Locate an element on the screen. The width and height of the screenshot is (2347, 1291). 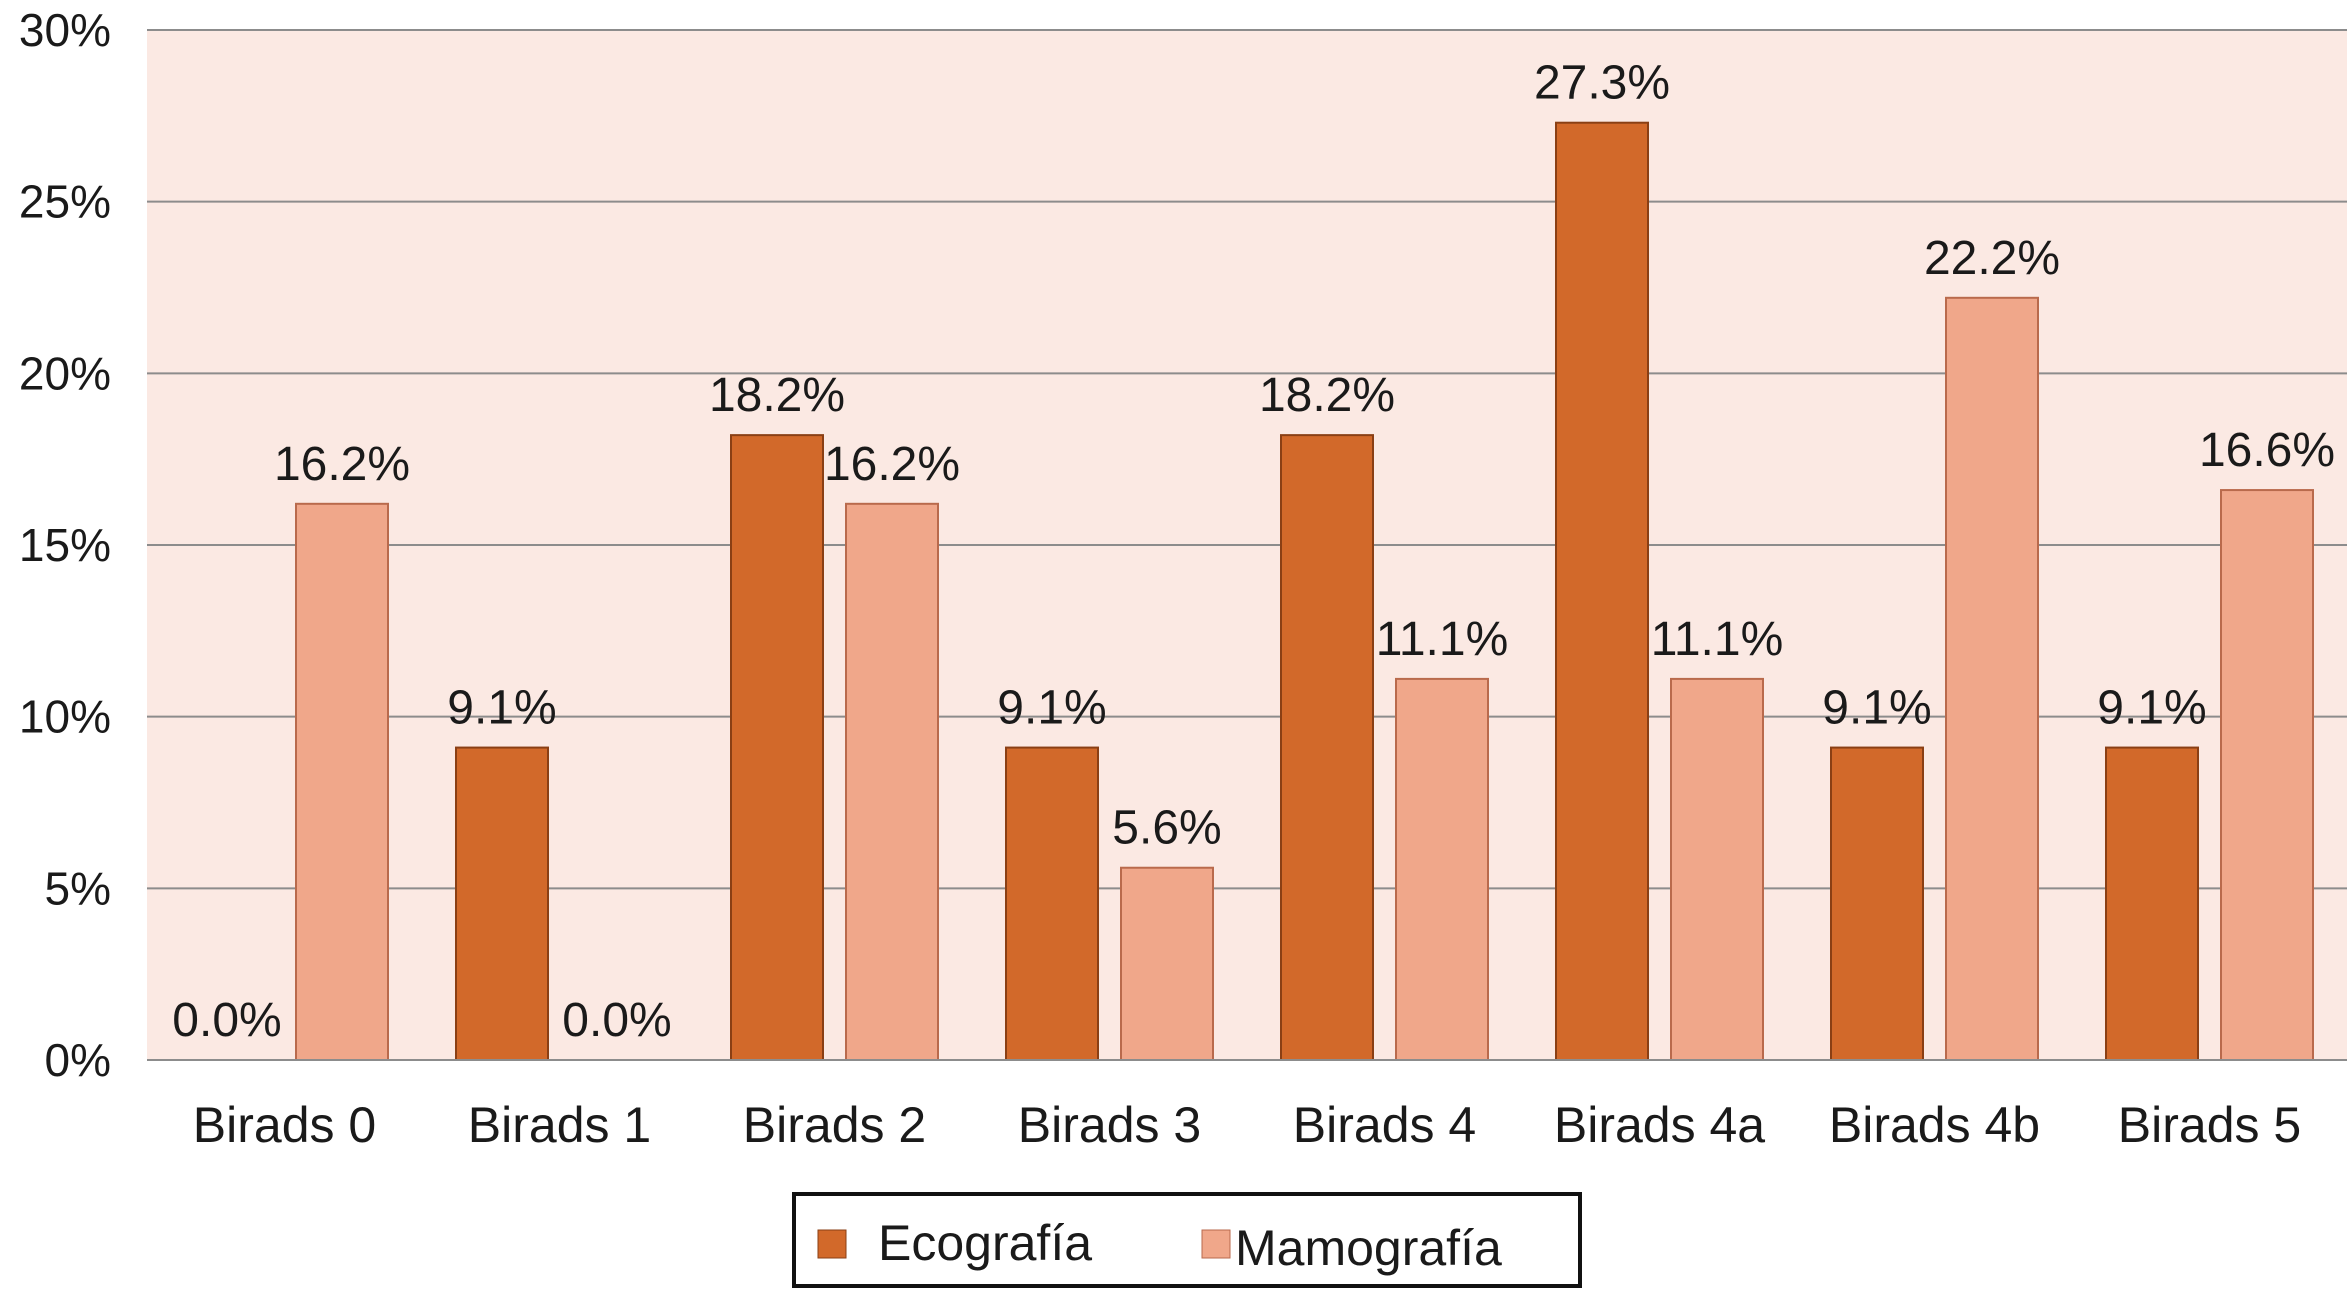
x-tick-label: Birads 4a is located at coordinates (1659, 1125).